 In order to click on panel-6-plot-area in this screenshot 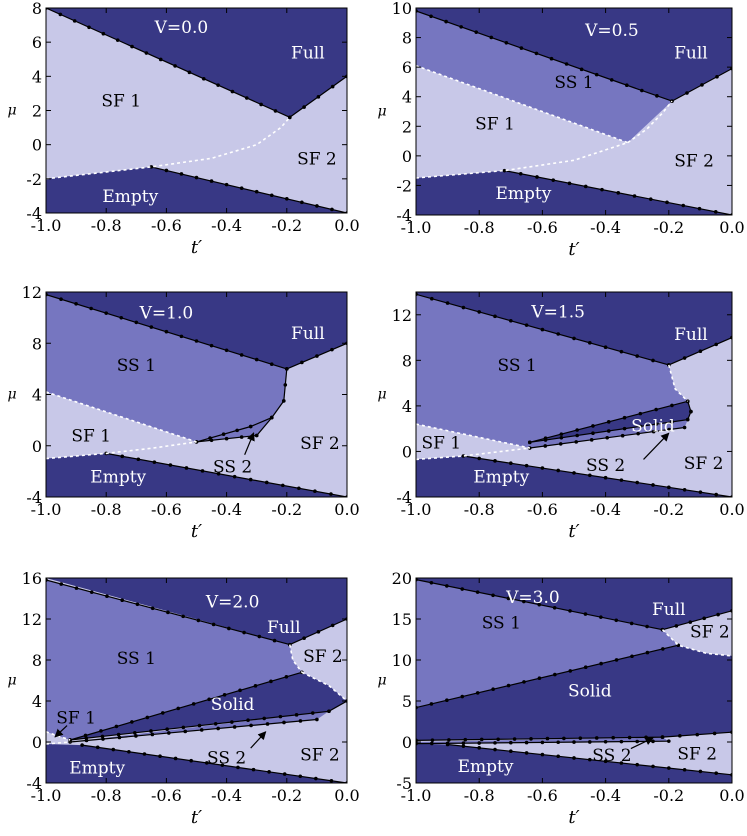, I will do `click(574, 680)`.